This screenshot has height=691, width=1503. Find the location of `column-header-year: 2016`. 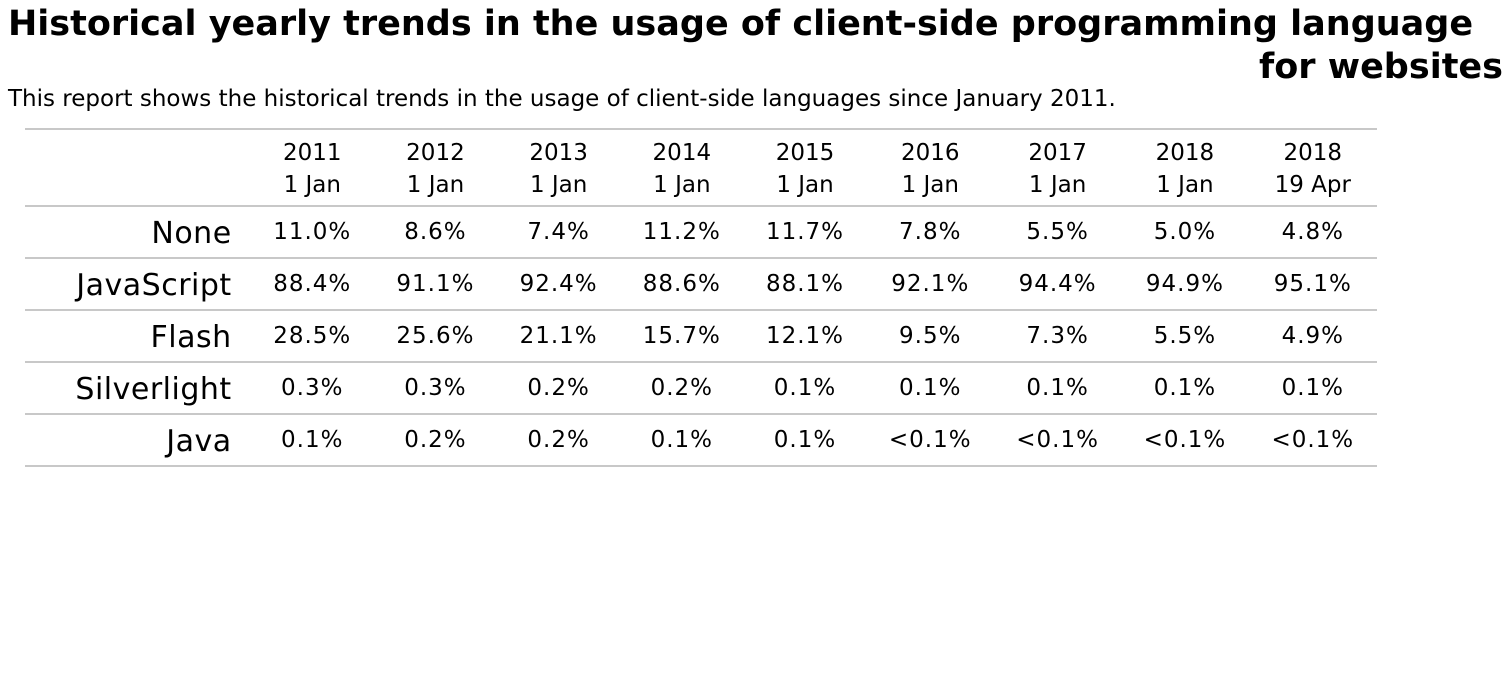

column-header-year: 2016 is located at coordinates (930, 153).